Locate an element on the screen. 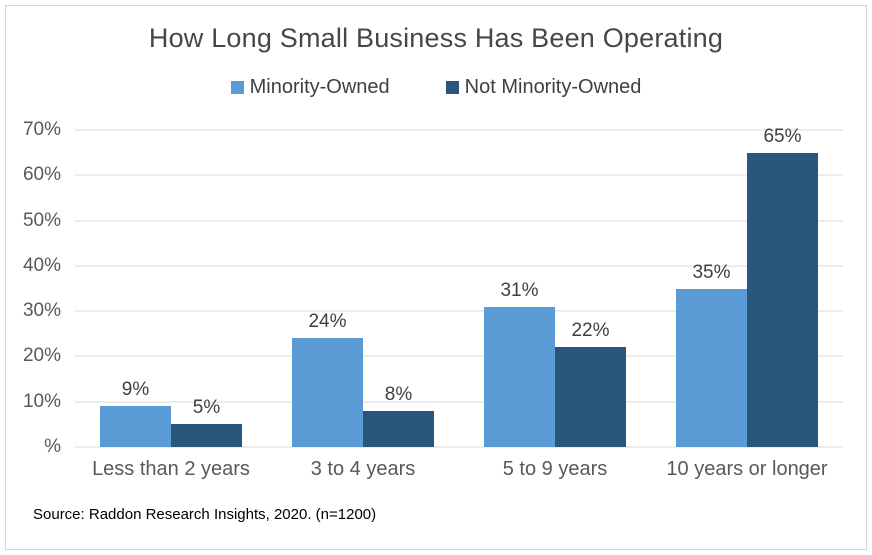  bar-group: 35% 65% is located at coordinates (747, 286).